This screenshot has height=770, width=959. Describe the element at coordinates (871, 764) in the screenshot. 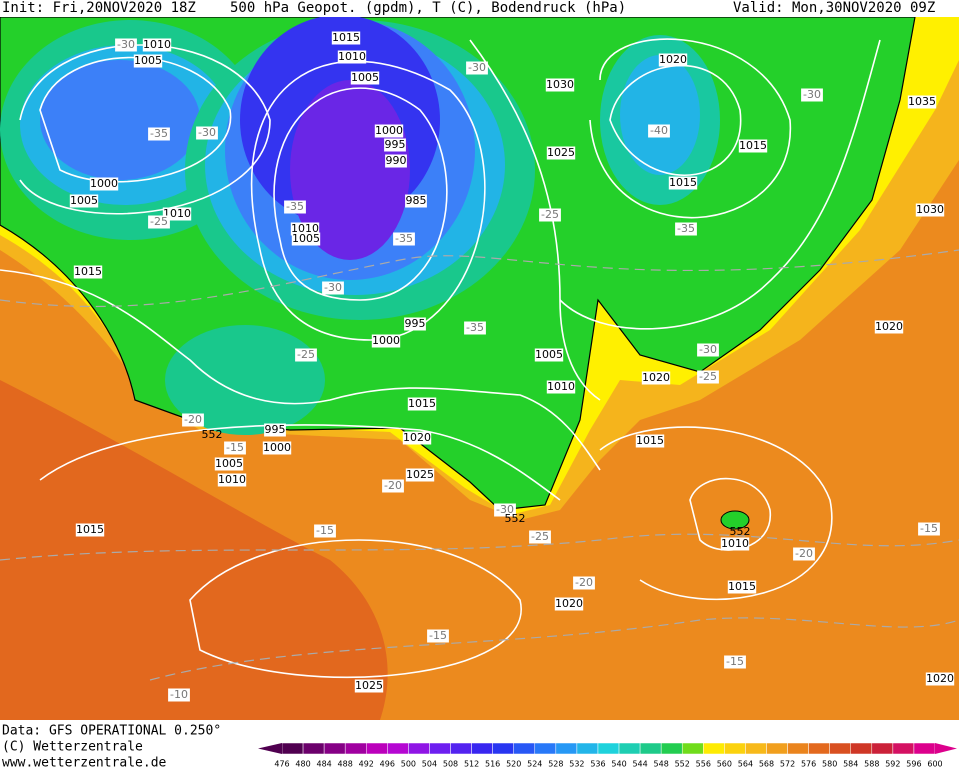

I see `legend-label: 588` at that location.